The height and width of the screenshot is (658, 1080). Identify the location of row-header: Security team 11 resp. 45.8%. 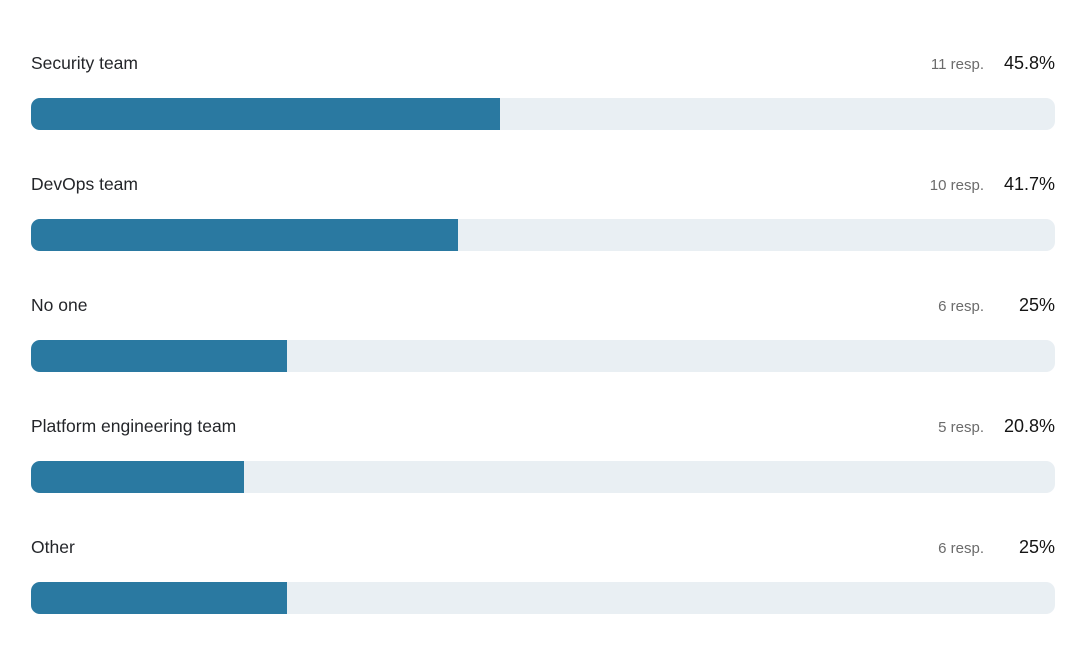
(543, 63).